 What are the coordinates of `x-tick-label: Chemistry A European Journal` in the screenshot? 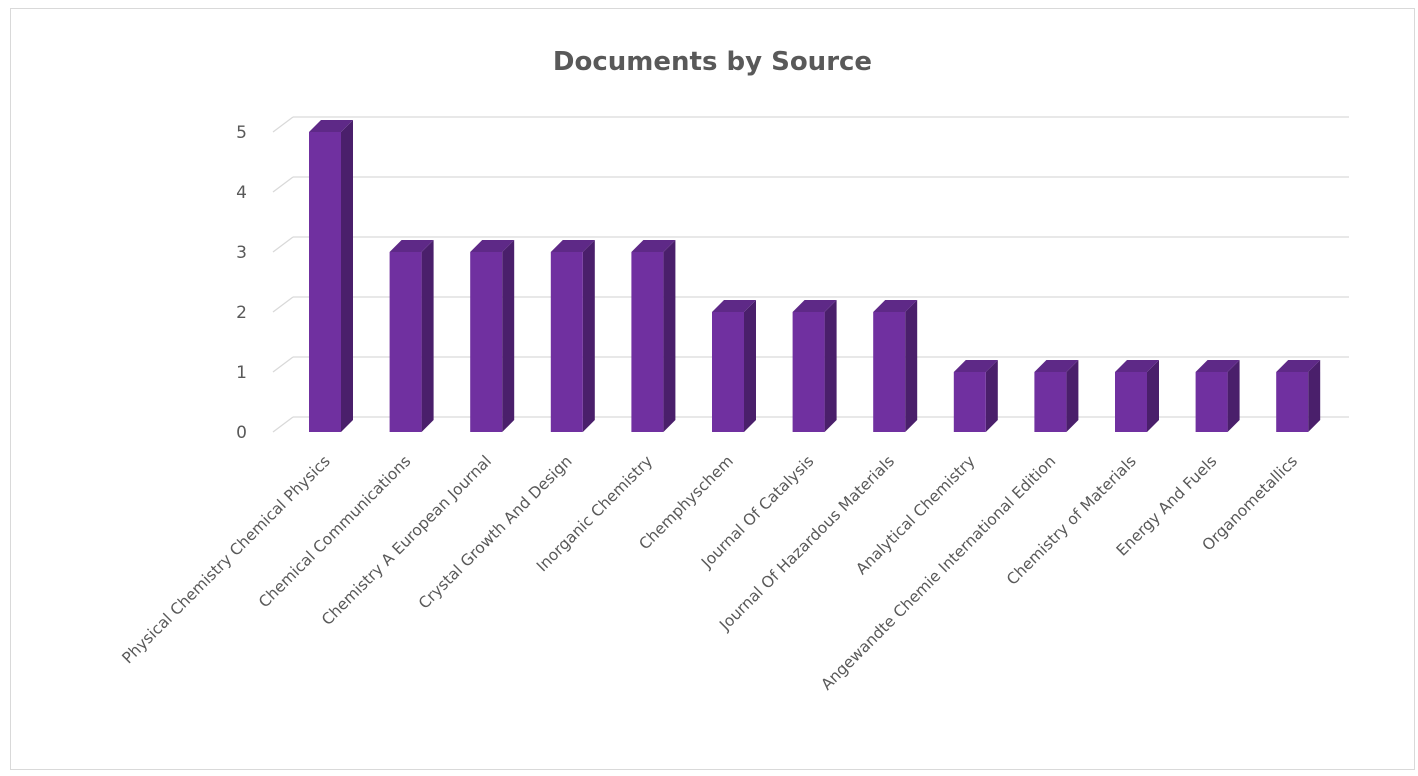 It's located at (406, 540).